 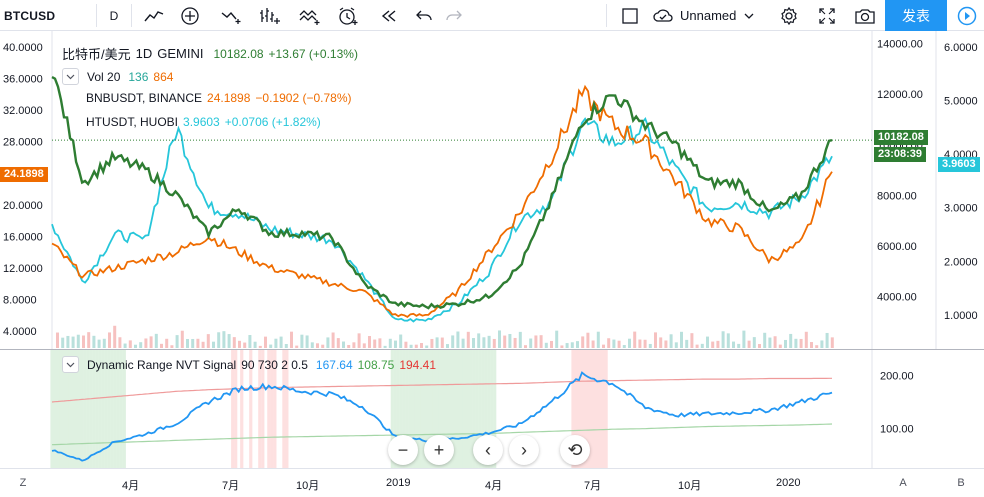 I want to click on alert-icon, so click(x=348, y=15).